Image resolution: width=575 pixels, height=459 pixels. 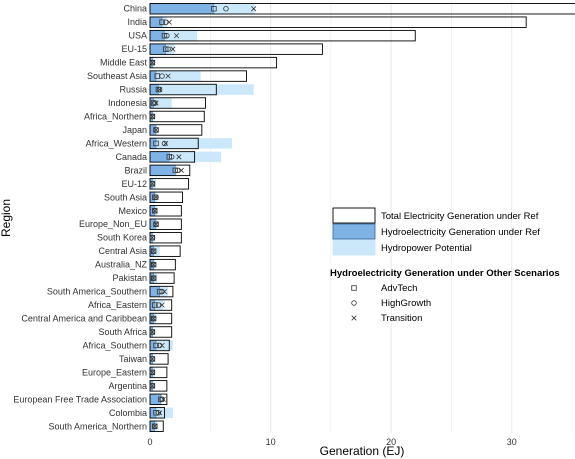 What do you see at coordinates (132, 211) in the screenshot?
I see `y-tick-label: Mexico` at bounding box center [132, 211].